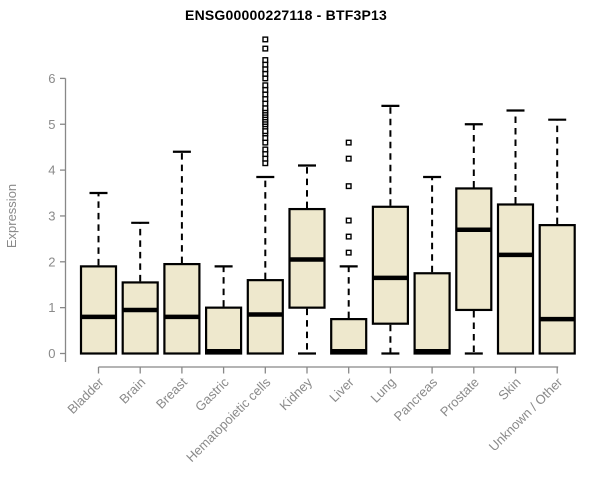  I want to click on x-label-gastric: Gastric, so click(212, 394).